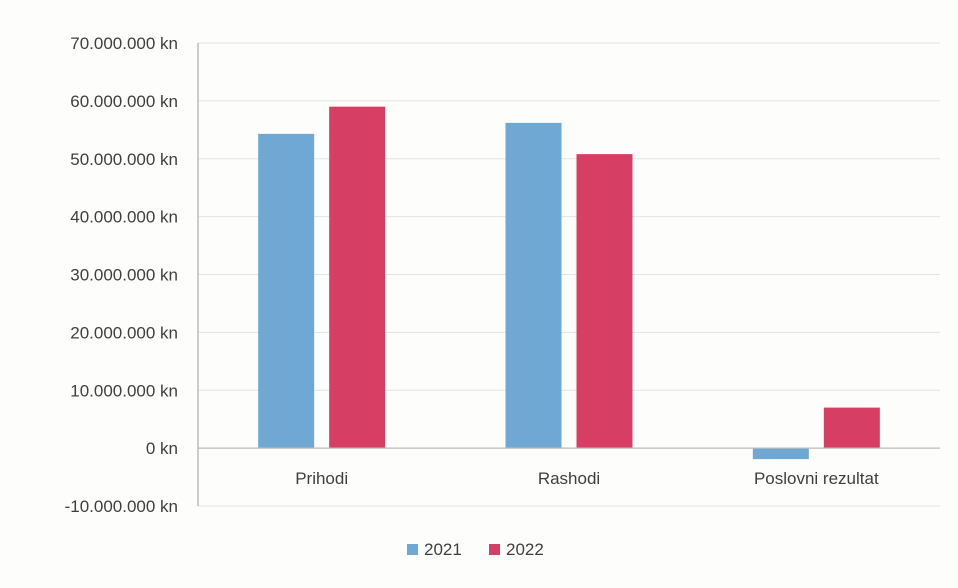 The width and height of the screenshot is (958, 588). Describe the element at coordinates (604, 301) in the screenshot. I see `bar-2022-rashodi` at that location.